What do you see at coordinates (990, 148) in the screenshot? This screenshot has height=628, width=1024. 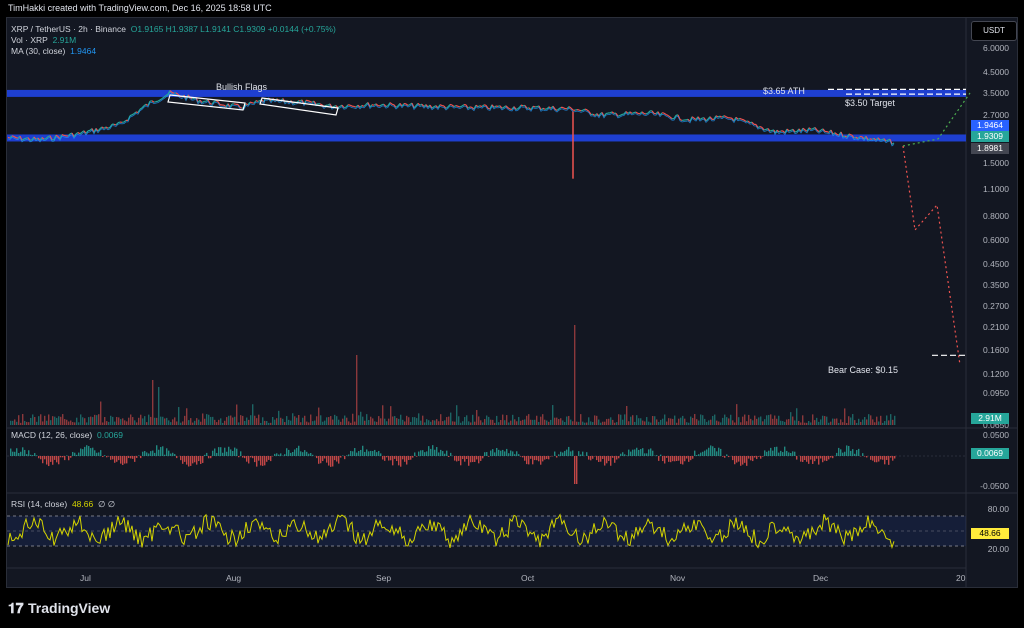 I see `prev-price-tag: 1.8981` at bounding box center [990, 148].